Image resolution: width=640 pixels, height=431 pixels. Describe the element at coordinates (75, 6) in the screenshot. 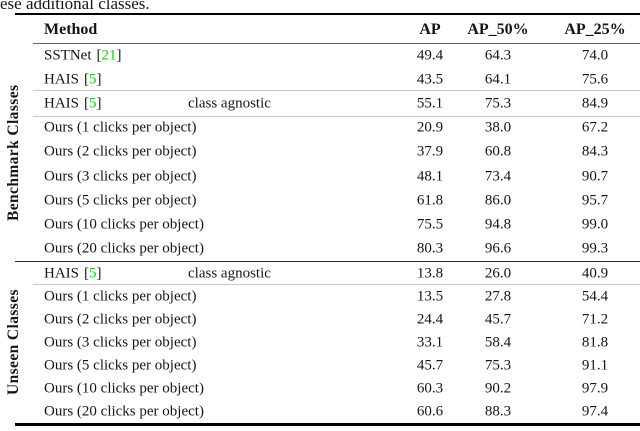

I see `caption-text-fragment: ese additional classes.` at that location.